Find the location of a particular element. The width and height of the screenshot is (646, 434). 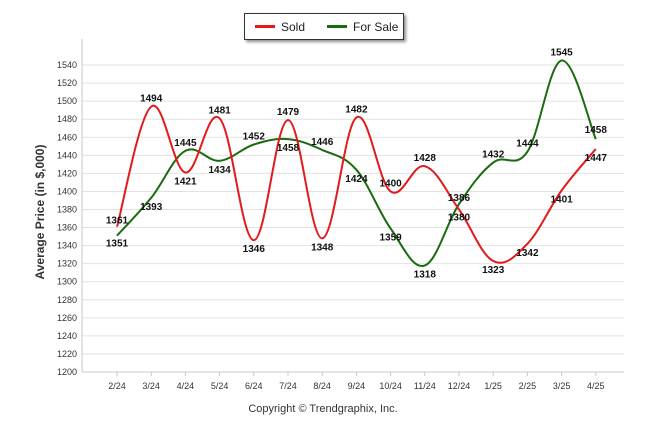

y-axis-title: Average Price (in $,000) is located at coordinates (40, 212).